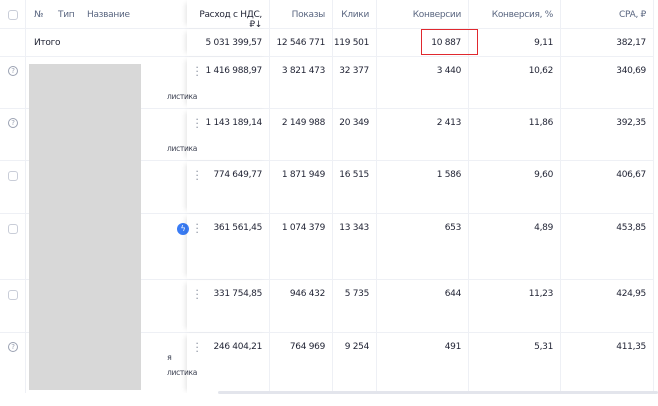 This screenshot has height=406, width=658. What do you see at coordinates (423, 246) in the screenshot?
I see `cell-conversions: 653` at bounding box center [423, 246].